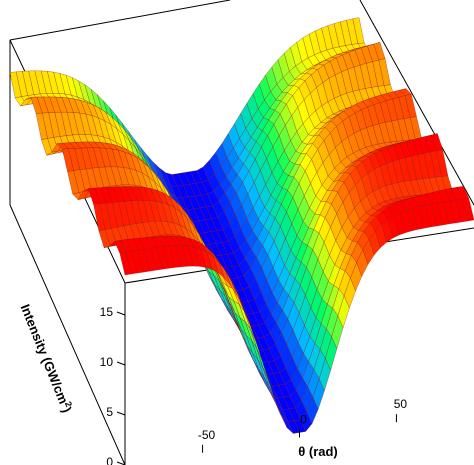 The image size is (474, 465). Describe the element at coordinates (113, 385) in the screenshot. I see `z-axis: 0 5 10 15` at that location.